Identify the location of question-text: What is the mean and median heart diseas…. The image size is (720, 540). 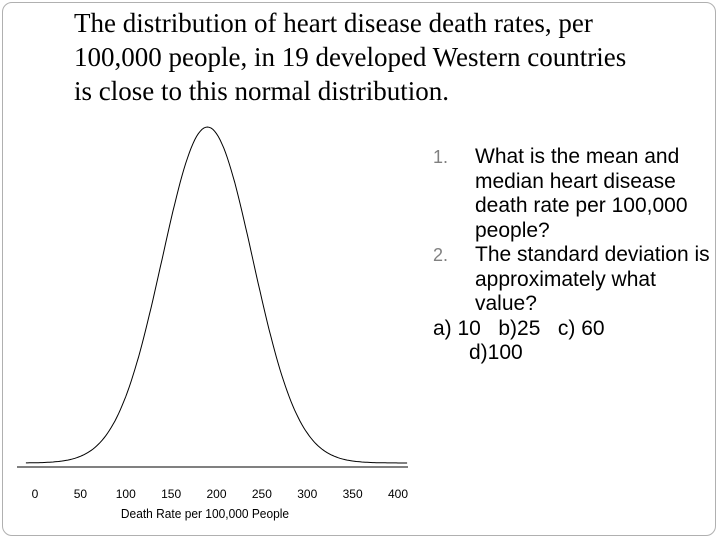
(581, 193).